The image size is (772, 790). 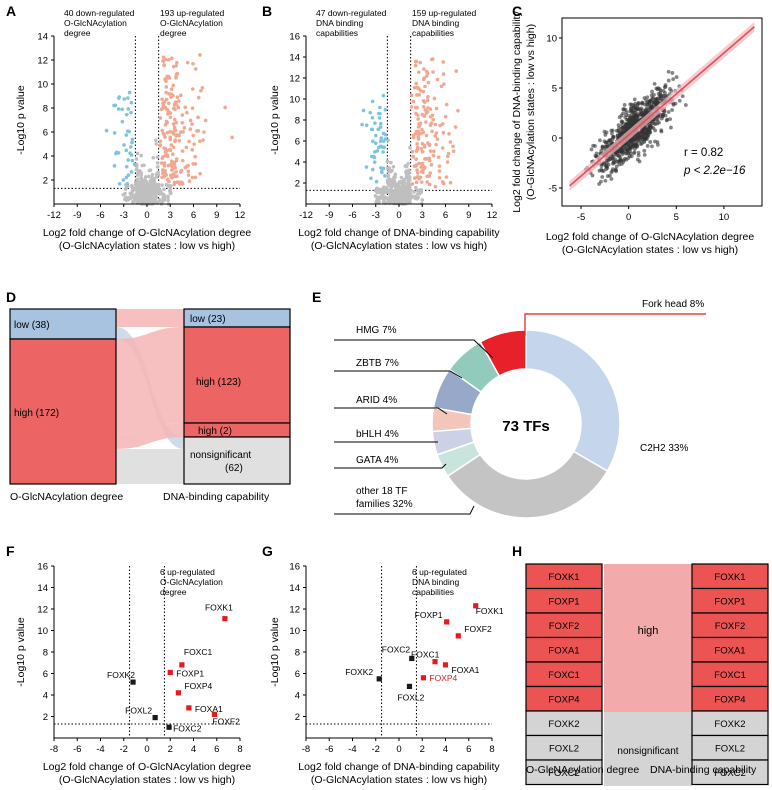 I want to click on x-tick-label: -9, so click(x=329, y=215).